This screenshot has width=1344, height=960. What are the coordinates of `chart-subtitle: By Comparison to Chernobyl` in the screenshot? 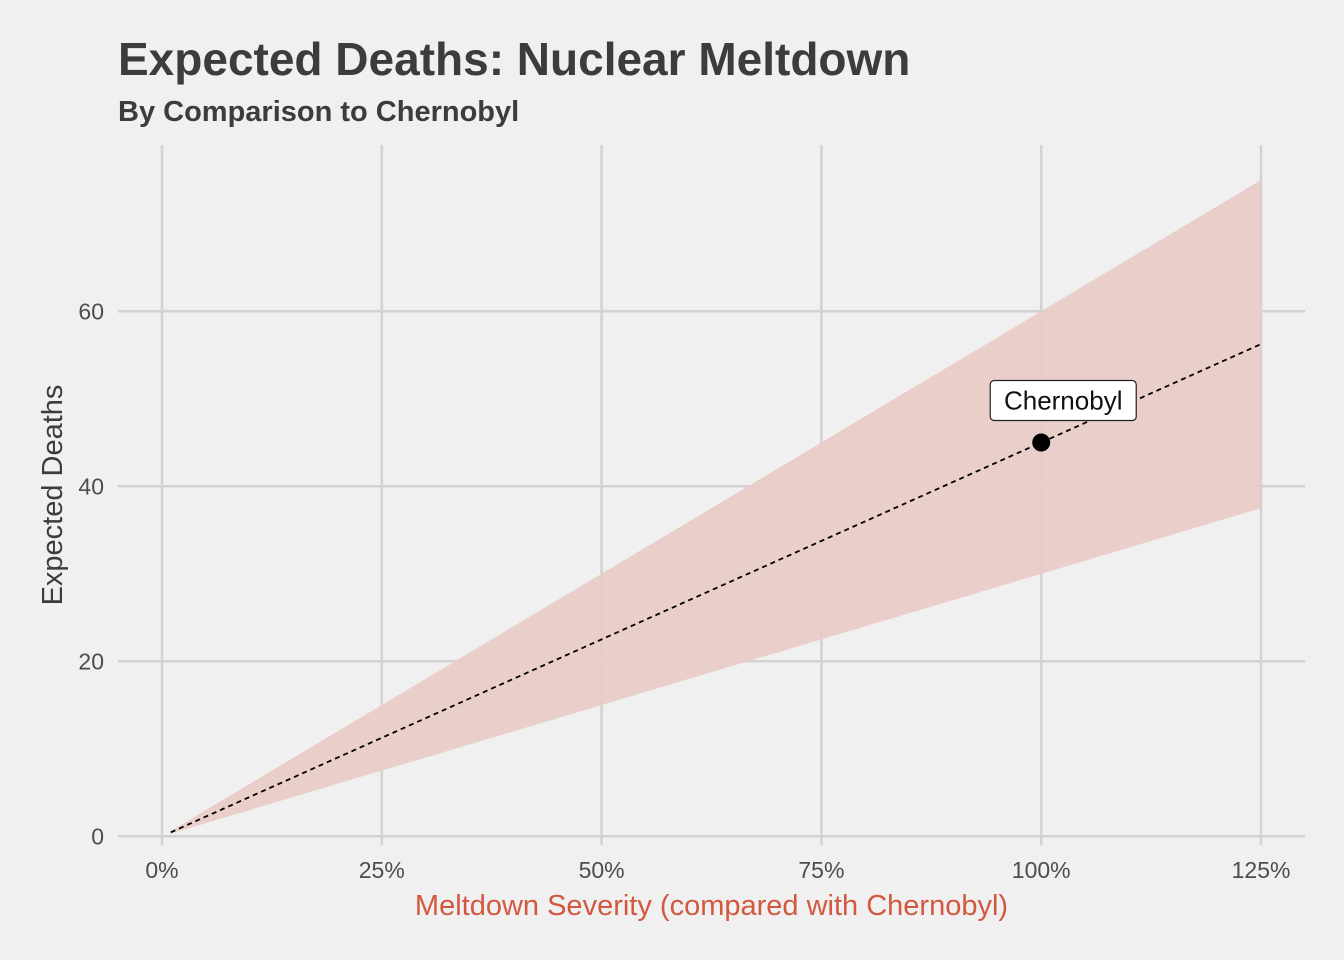 It's located at (319, 112).